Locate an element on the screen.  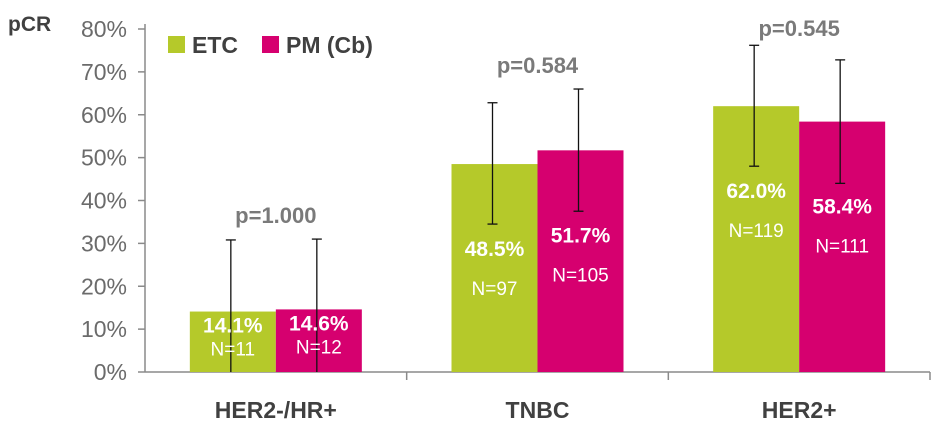
x-category-label: TNBC is located at coordinates (538, 410).